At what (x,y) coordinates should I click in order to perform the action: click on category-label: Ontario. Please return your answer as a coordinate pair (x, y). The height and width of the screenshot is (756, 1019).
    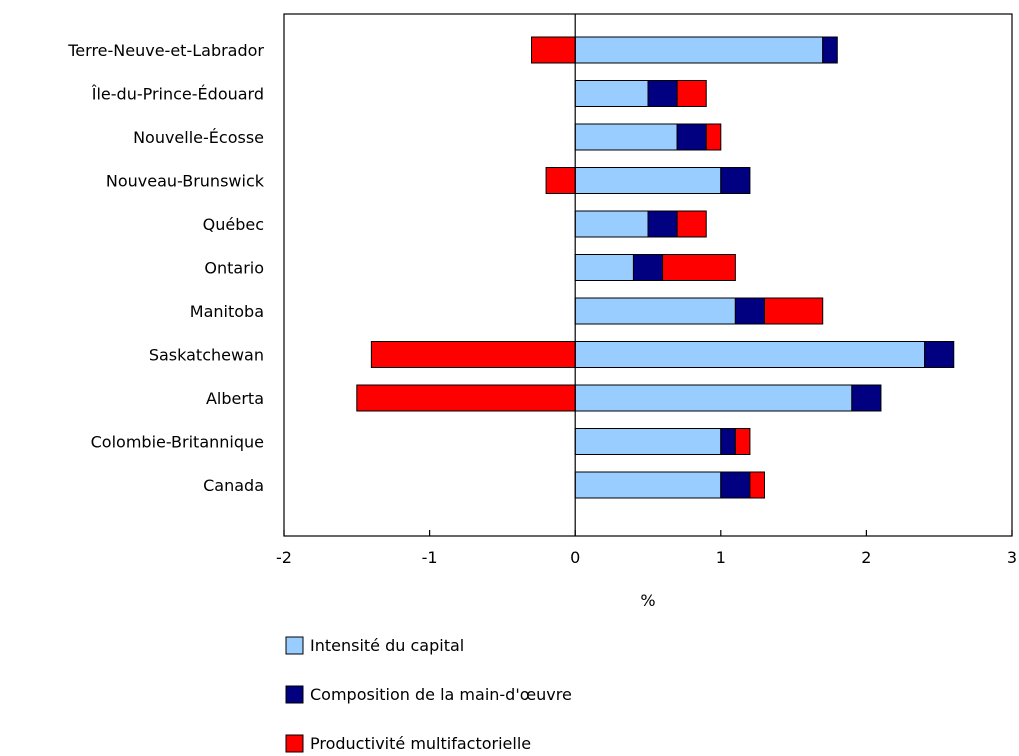
    Looking at the image, I should click on (234, 268).